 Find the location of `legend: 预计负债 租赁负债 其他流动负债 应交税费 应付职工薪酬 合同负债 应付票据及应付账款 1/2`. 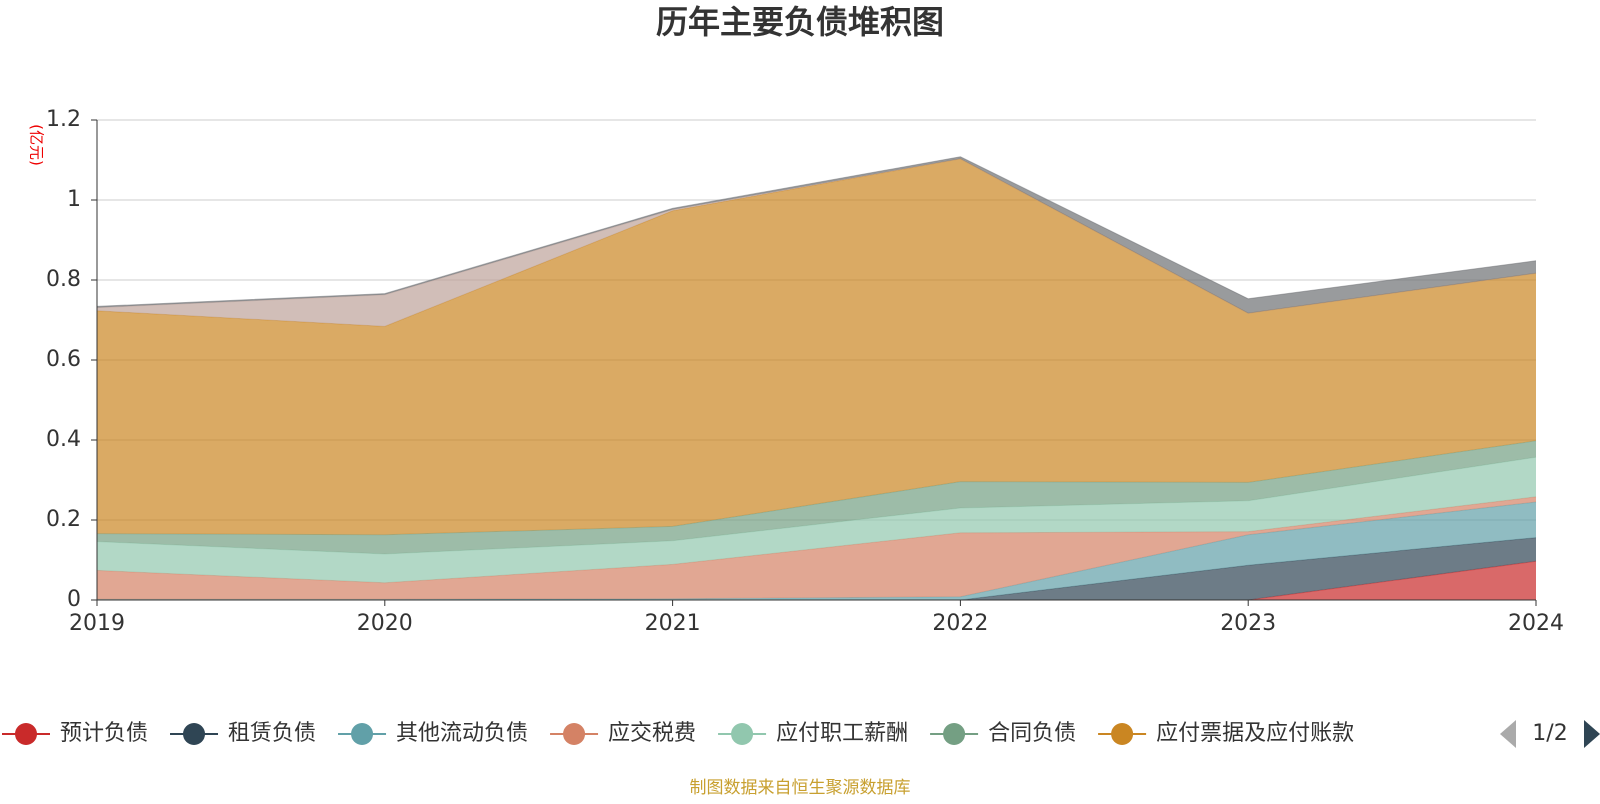

legend: 预计负债 租赁负债 其他流动负债 应交税费 应付职工薪酬 合同负债 应付票据及应付账款 1/2 is located at coordinates (801, 734).